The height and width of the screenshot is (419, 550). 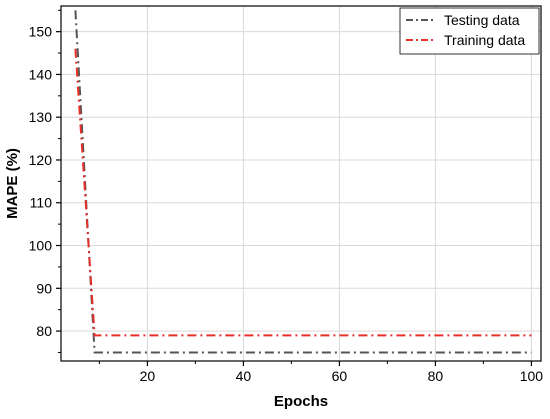 I want to click on legend: Testing data Training data, so click(x=469, y=31).